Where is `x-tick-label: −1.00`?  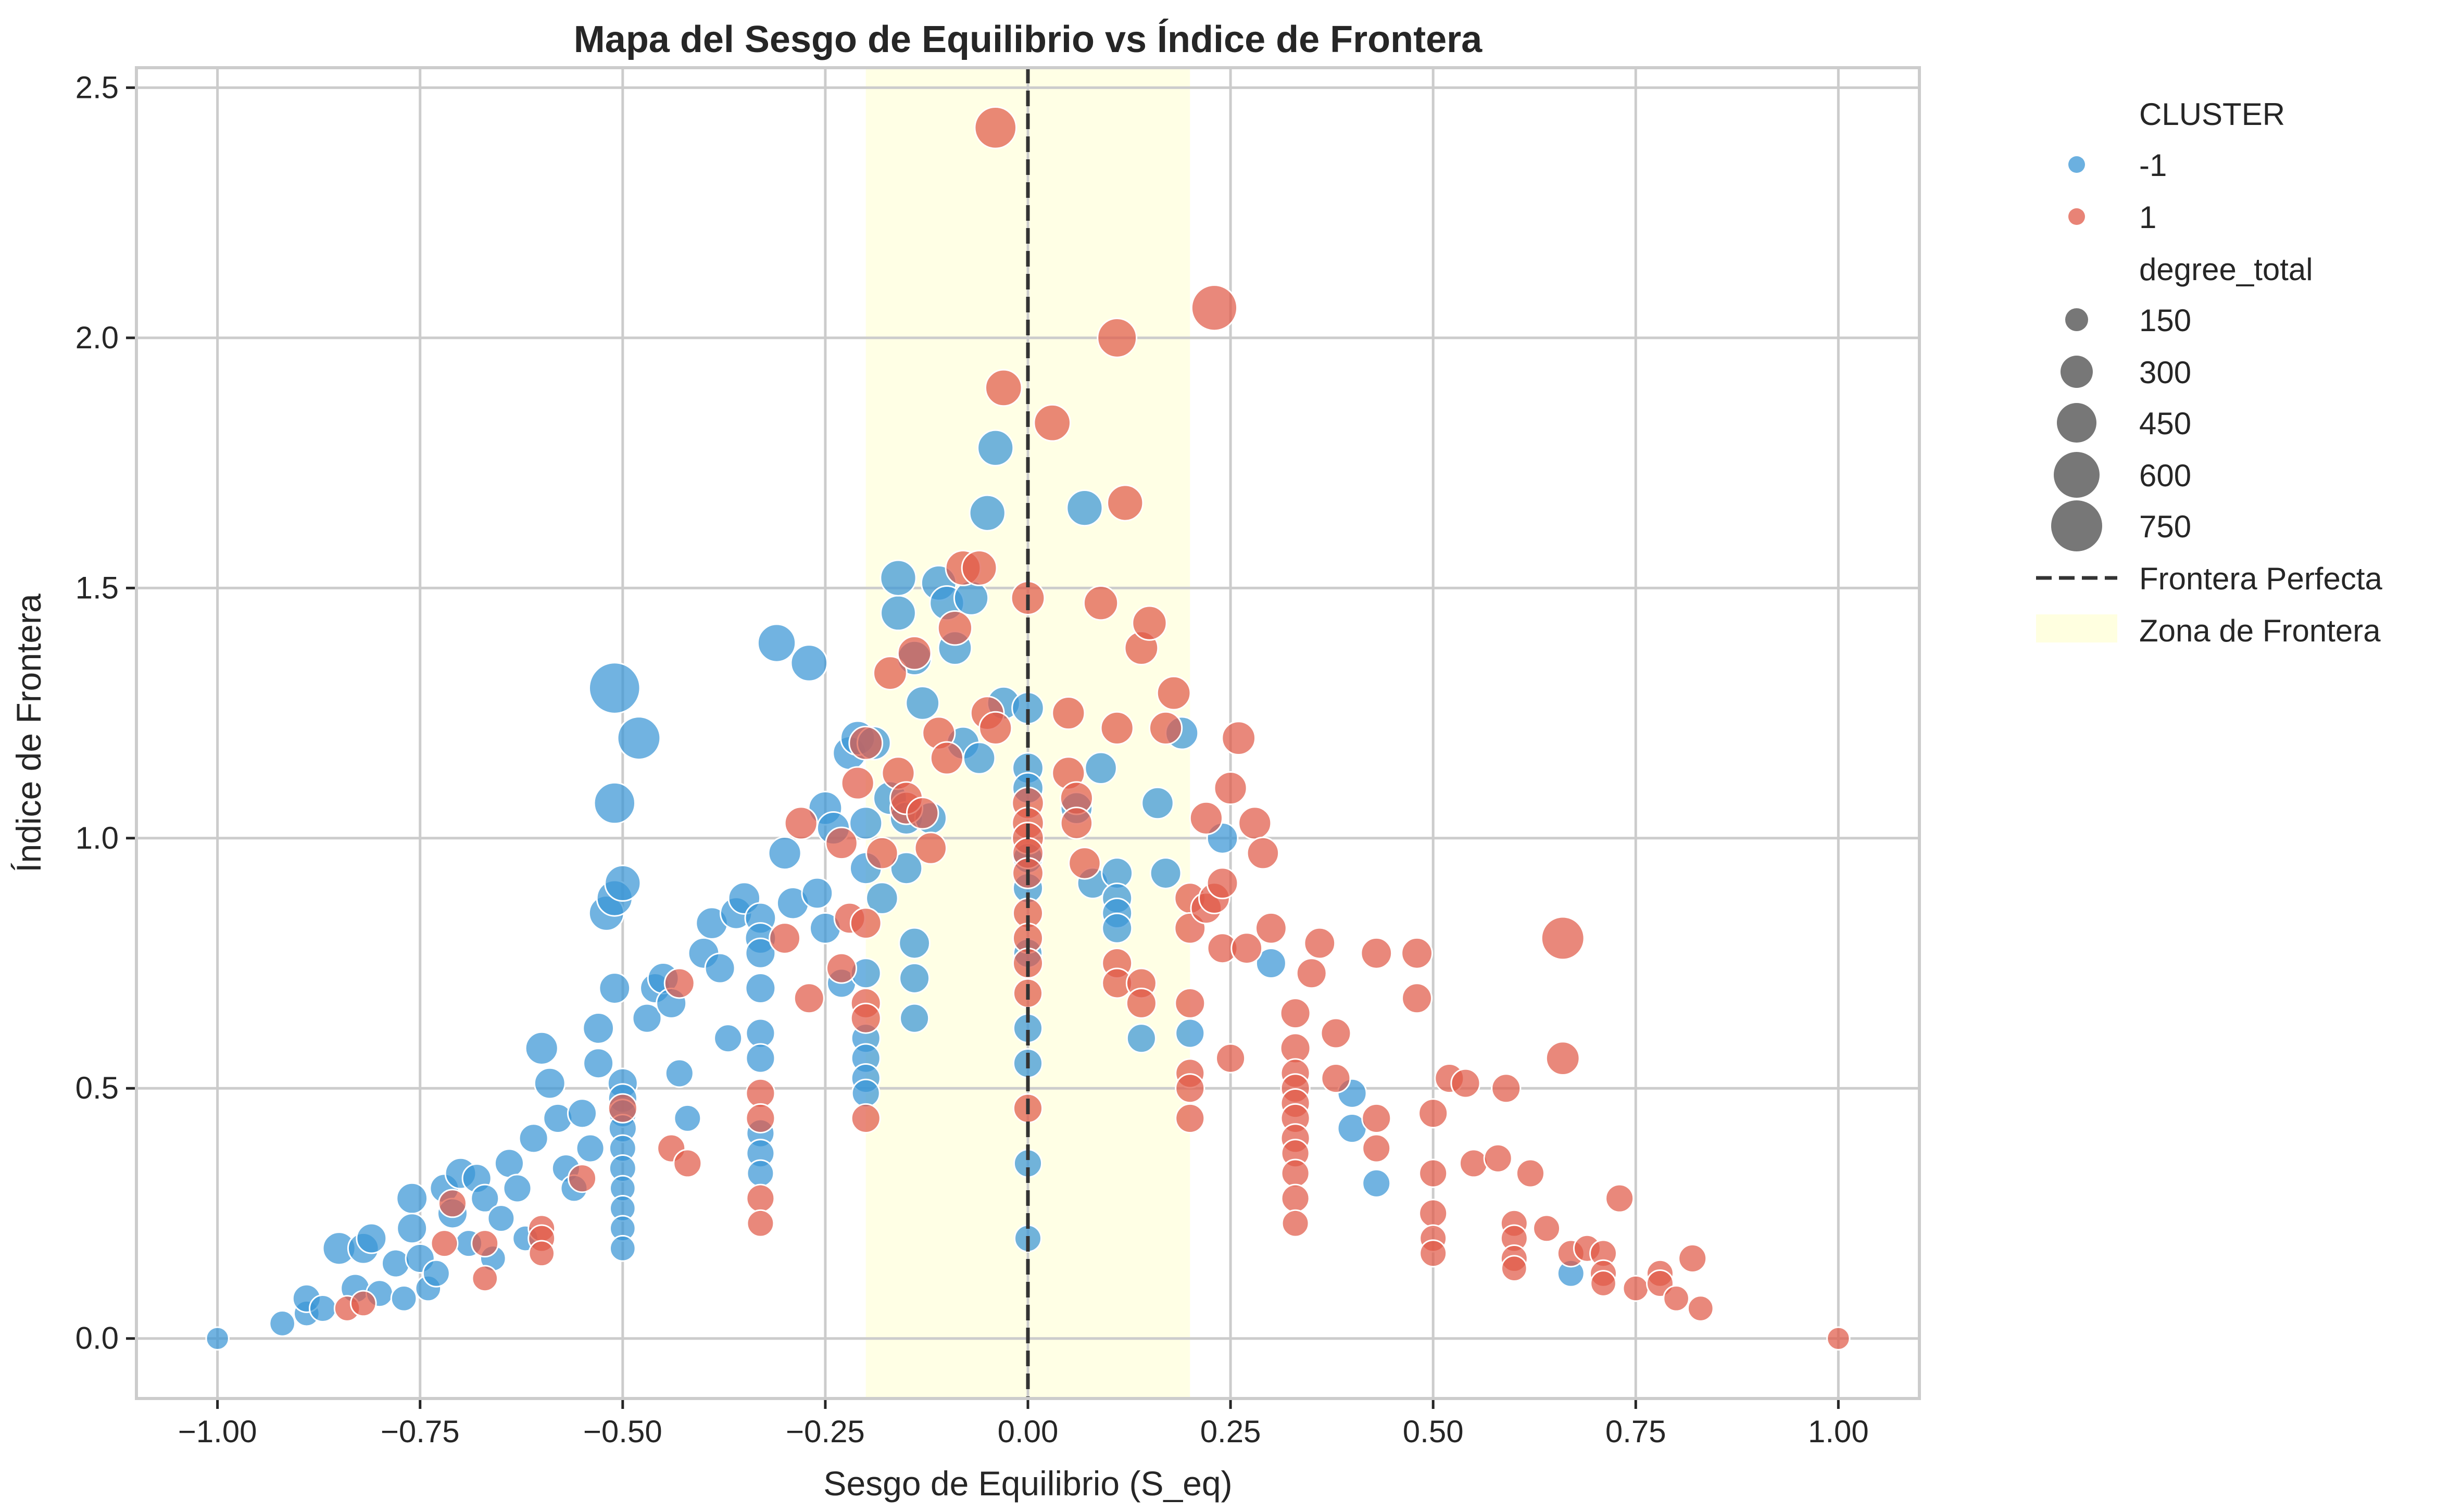 x-tick-label: −1.00 is located at coordinates (218, 1432).